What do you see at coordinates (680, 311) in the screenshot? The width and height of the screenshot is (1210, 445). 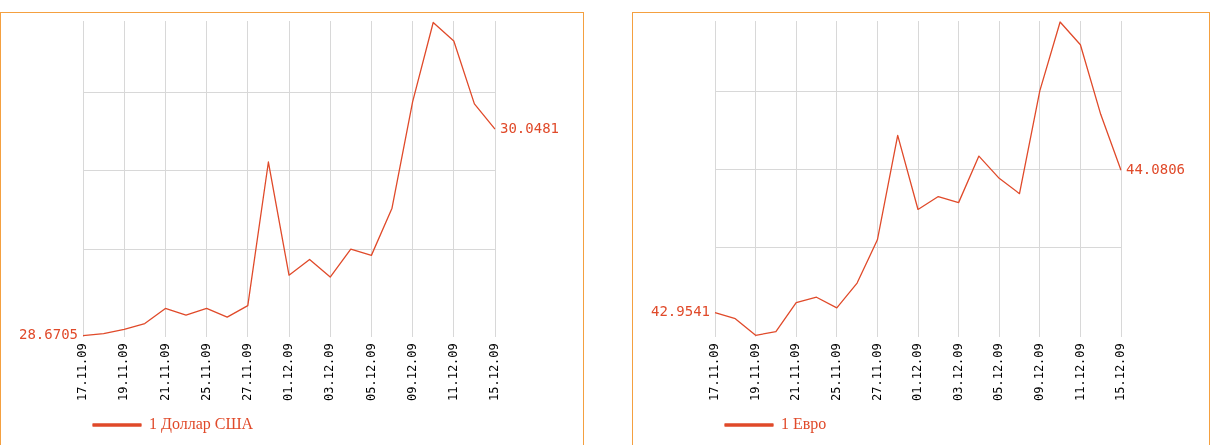 I see `data-label: 42.9541` at bounding box center [680, 311].